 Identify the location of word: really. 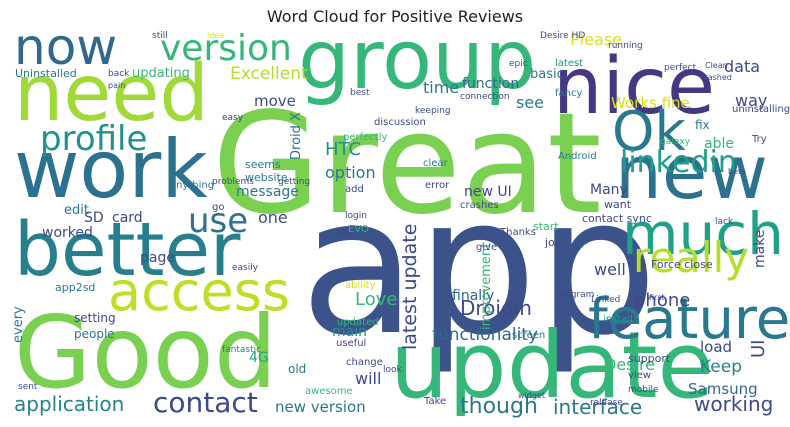
(691, 257).